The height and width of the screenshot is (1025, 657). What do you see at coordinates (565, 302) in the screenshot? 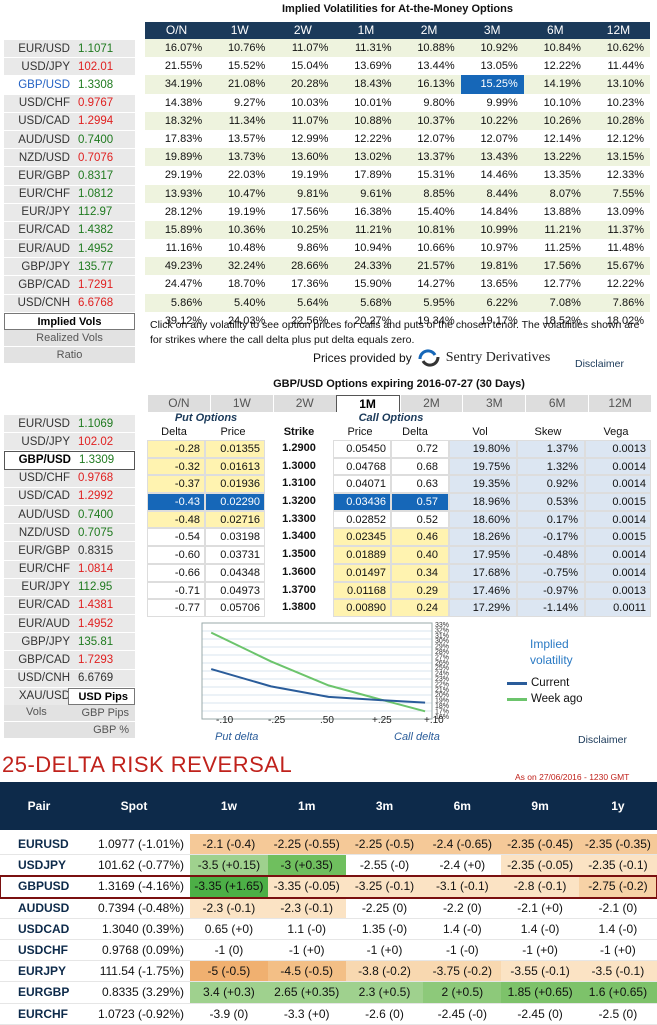
I see `vol-cell: 7.08%` at bounding box center [565, 302].